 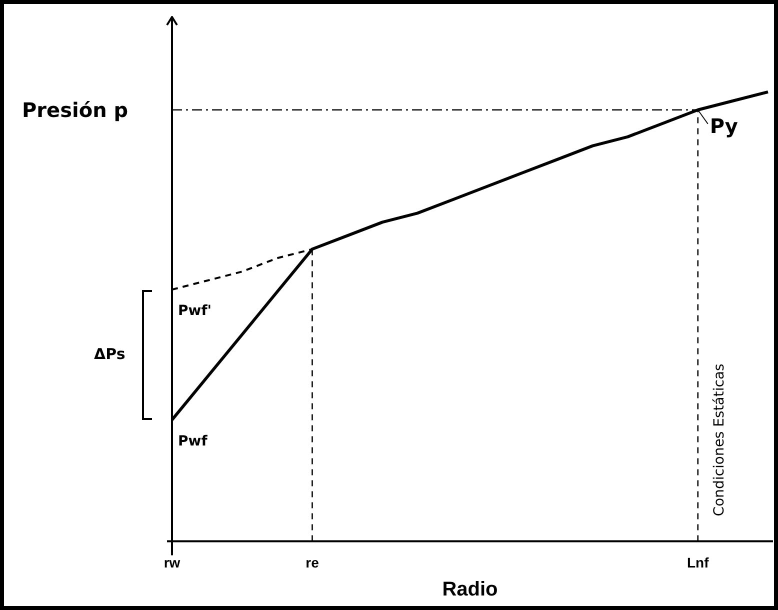 I want to click on annotation: Pwf', so click(x=195, y=311).